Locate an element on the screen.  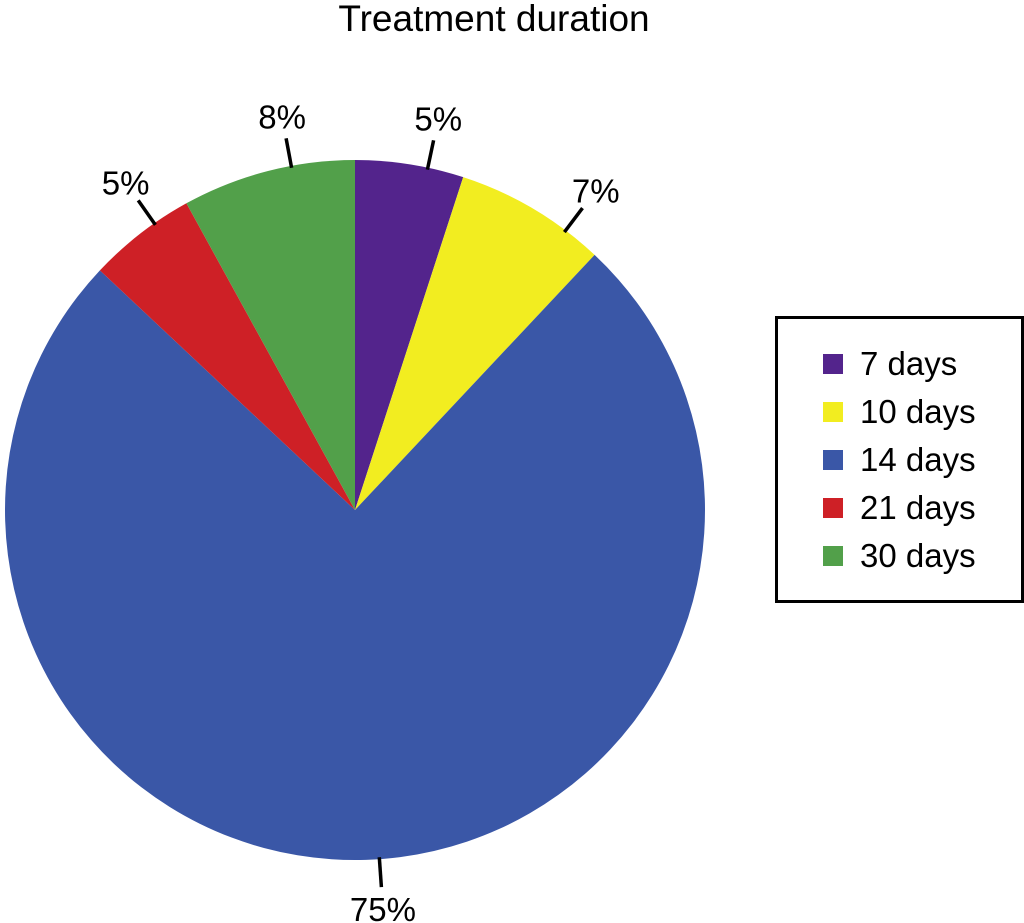
legend-item: 21 days is located at coordinates (922, 508).